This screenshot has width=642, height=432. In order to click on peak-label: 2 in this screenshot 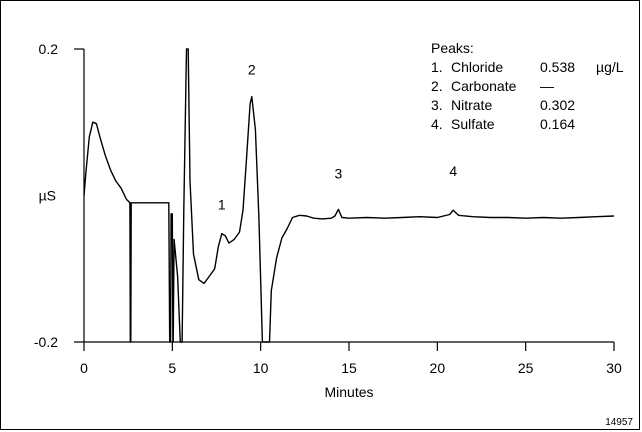, I will do `click(252, 70)`.